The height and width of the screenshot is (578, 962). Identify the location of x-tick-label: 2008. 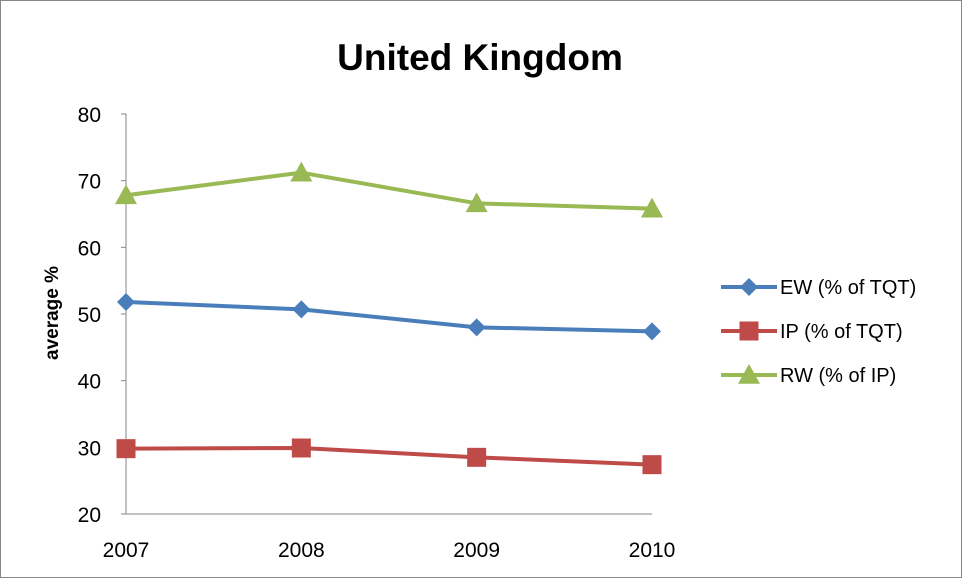
(301, 550).